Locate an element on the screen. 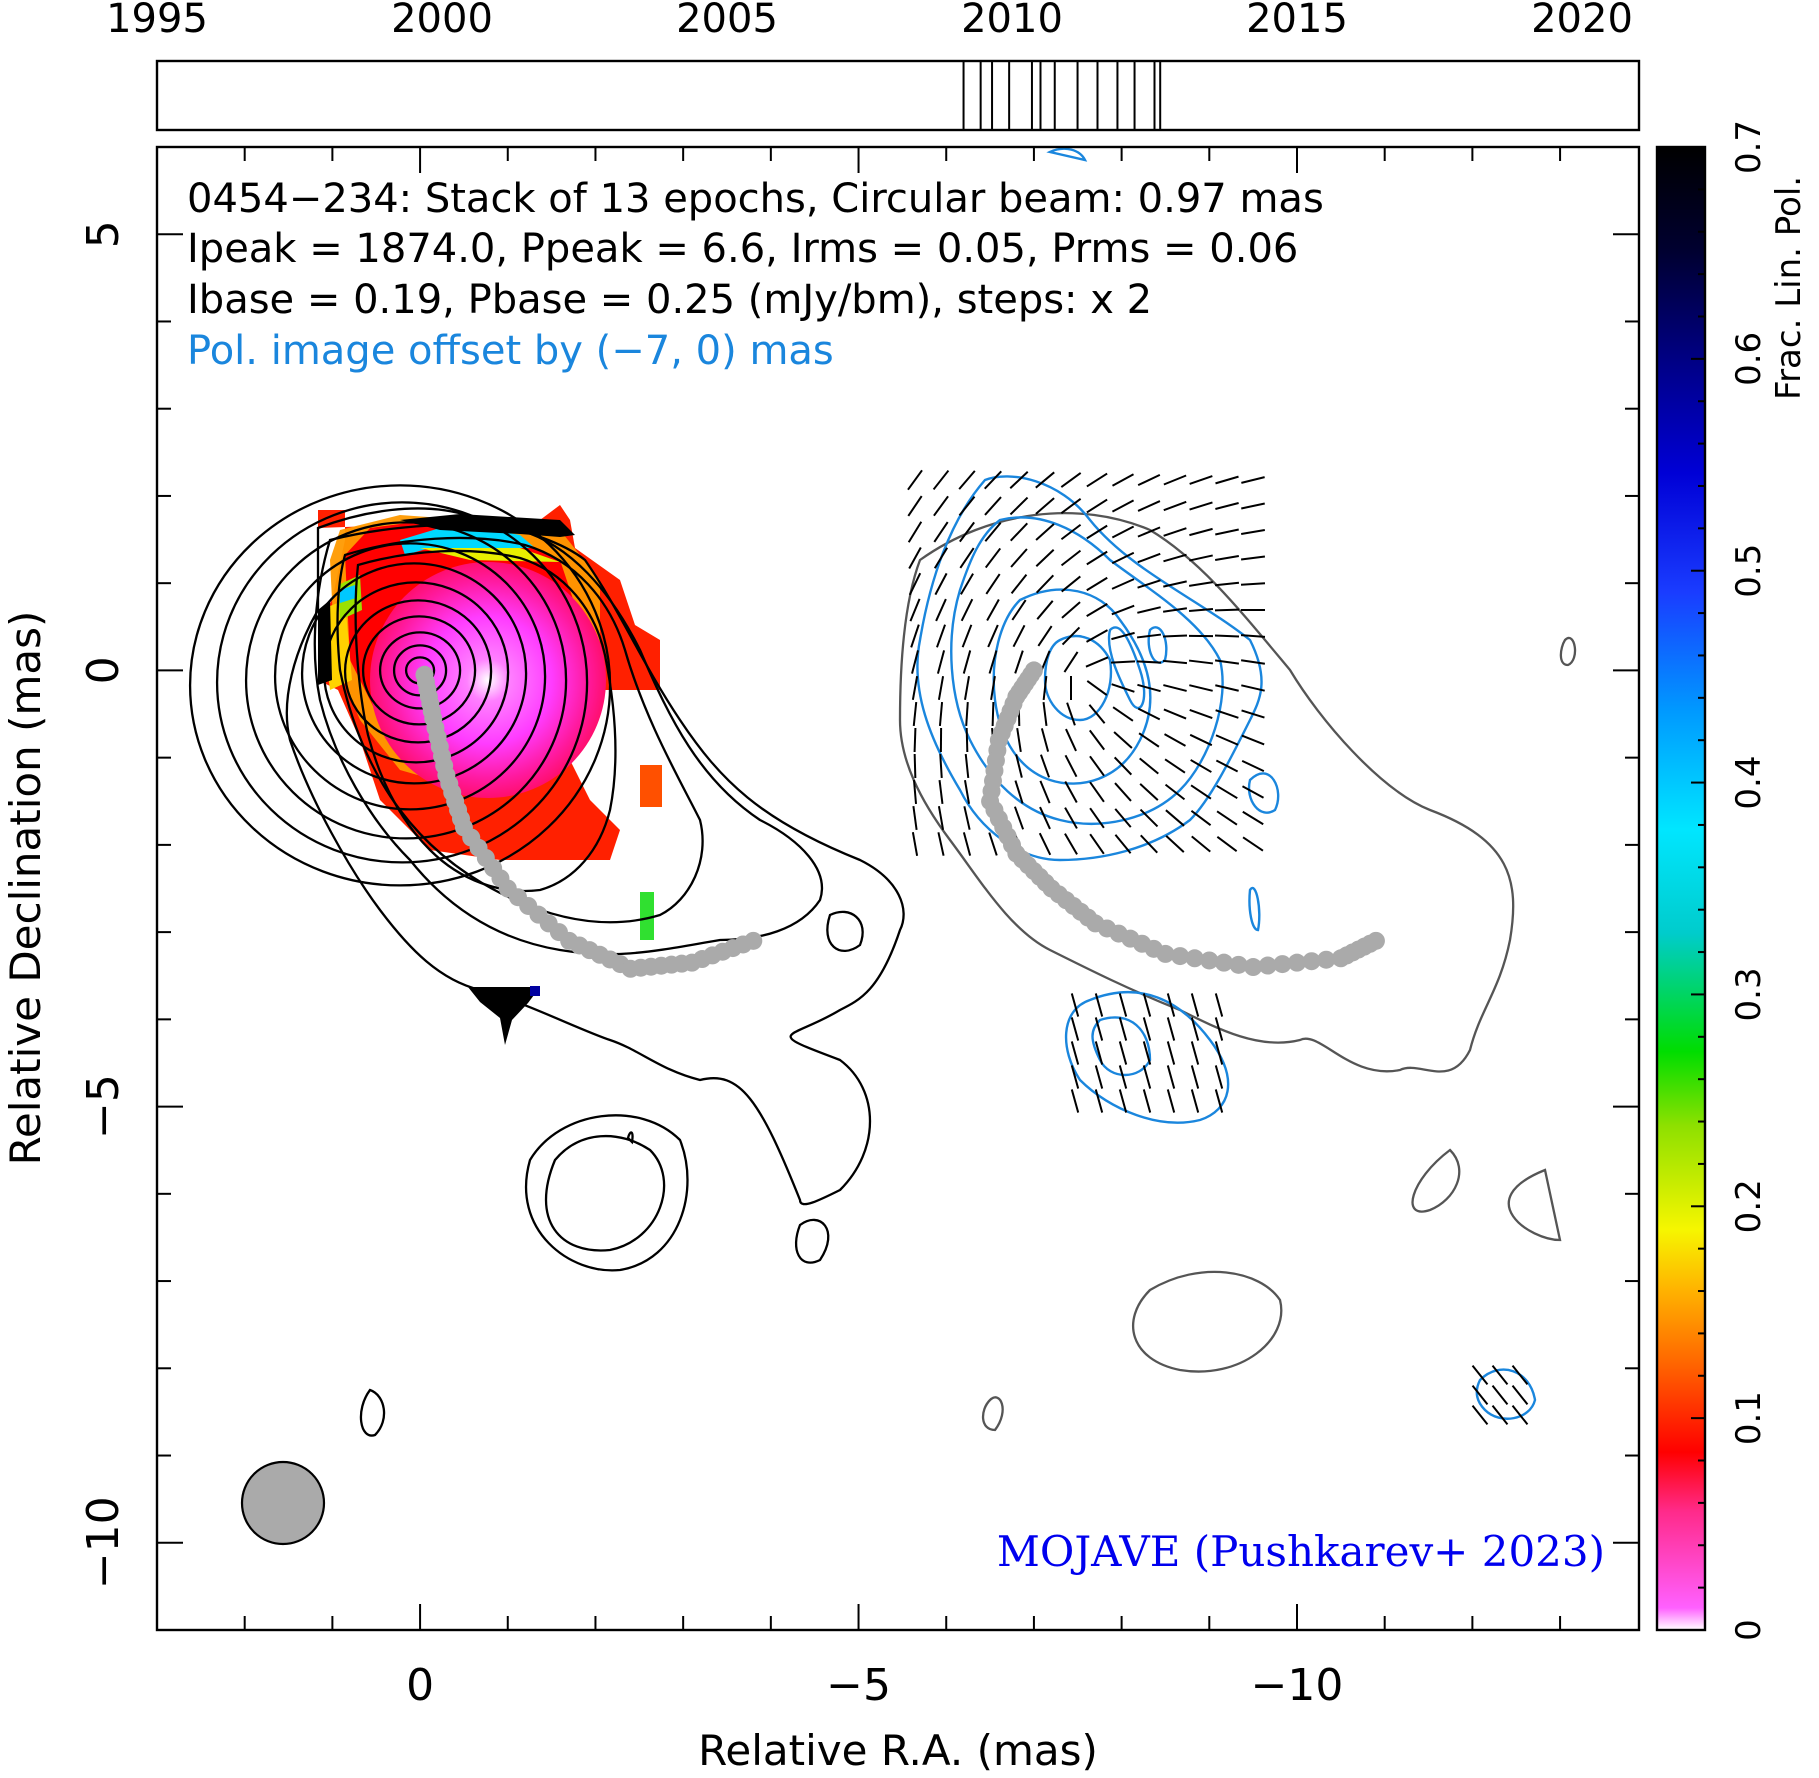 The width and height of the screenshot is (1819, 1778). signature: MOJAVE (Pushkarev+ 2023) is located at coordinates (1301, 1551).